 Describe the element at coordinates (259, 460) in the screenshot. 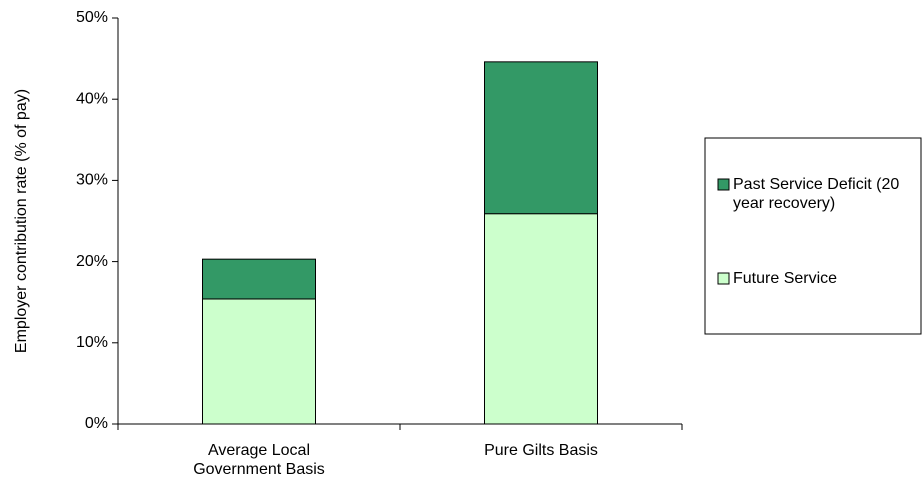

I see `x-tick-label: Average Local Government Basis` at that location.